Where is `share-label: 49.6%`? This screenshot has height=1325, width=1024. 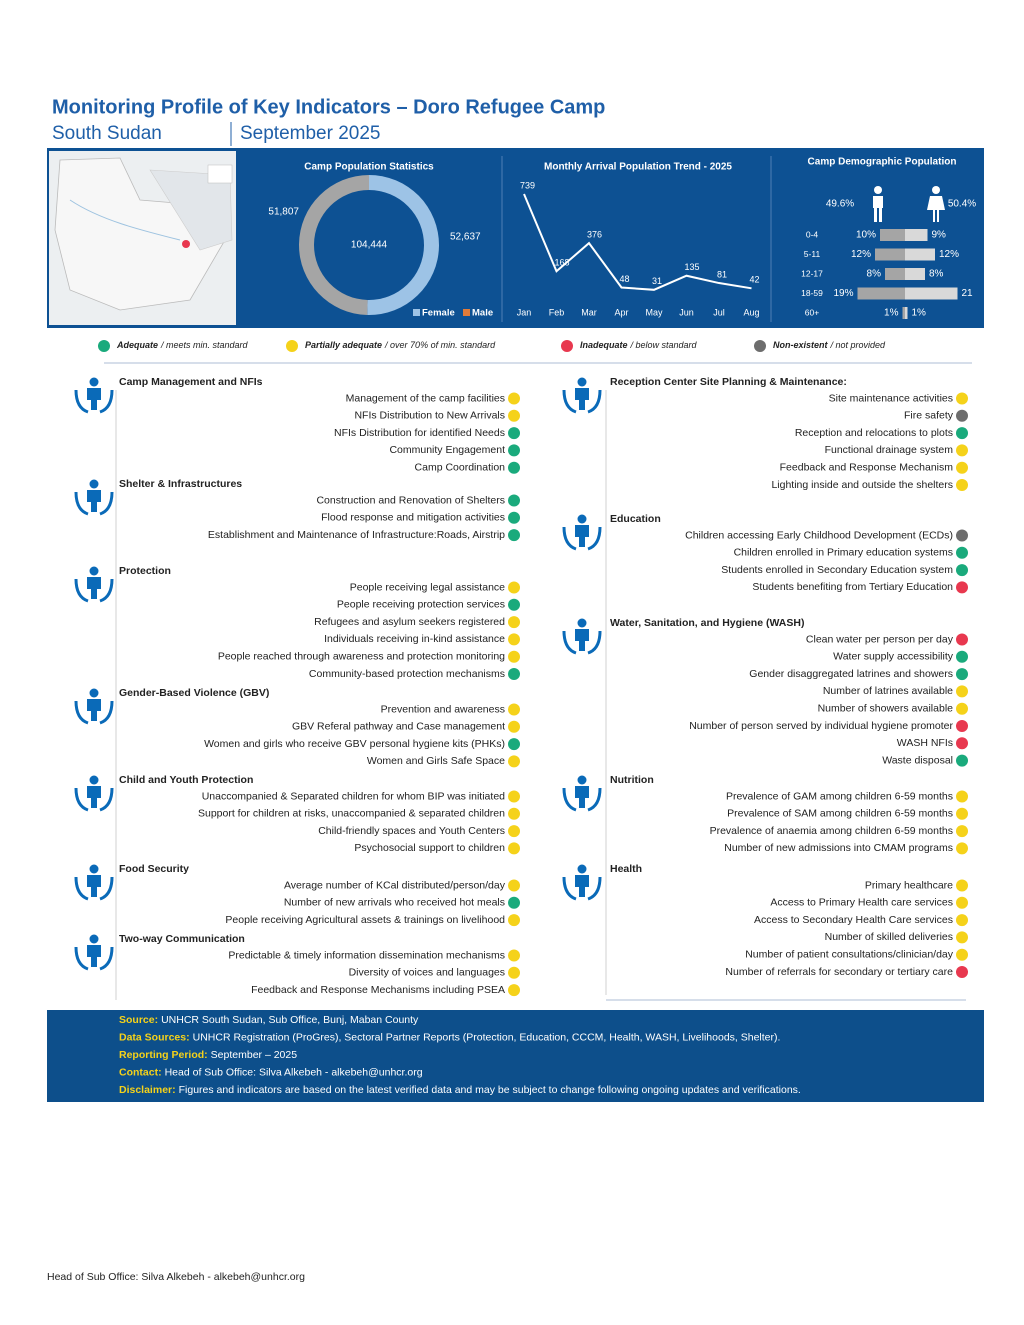
share-label: 49.6% is located at coordinates (840, 204).